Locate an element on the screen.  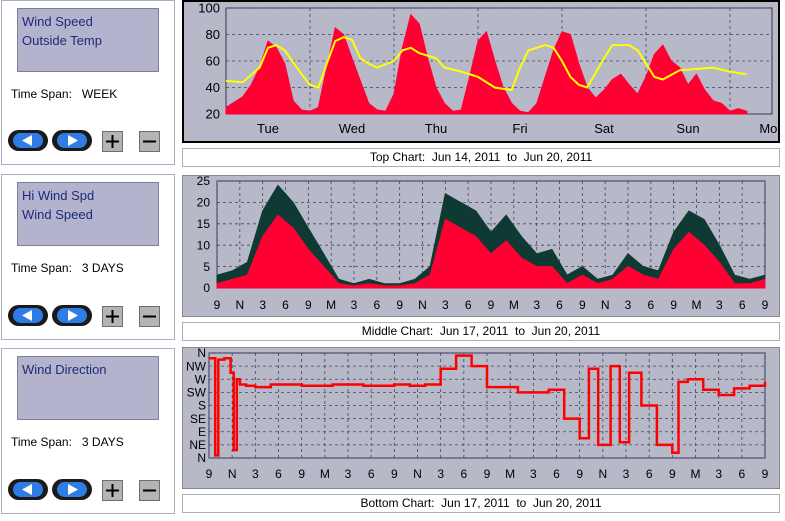
x-tick-label: Wed is located at coordinates (352, 128).